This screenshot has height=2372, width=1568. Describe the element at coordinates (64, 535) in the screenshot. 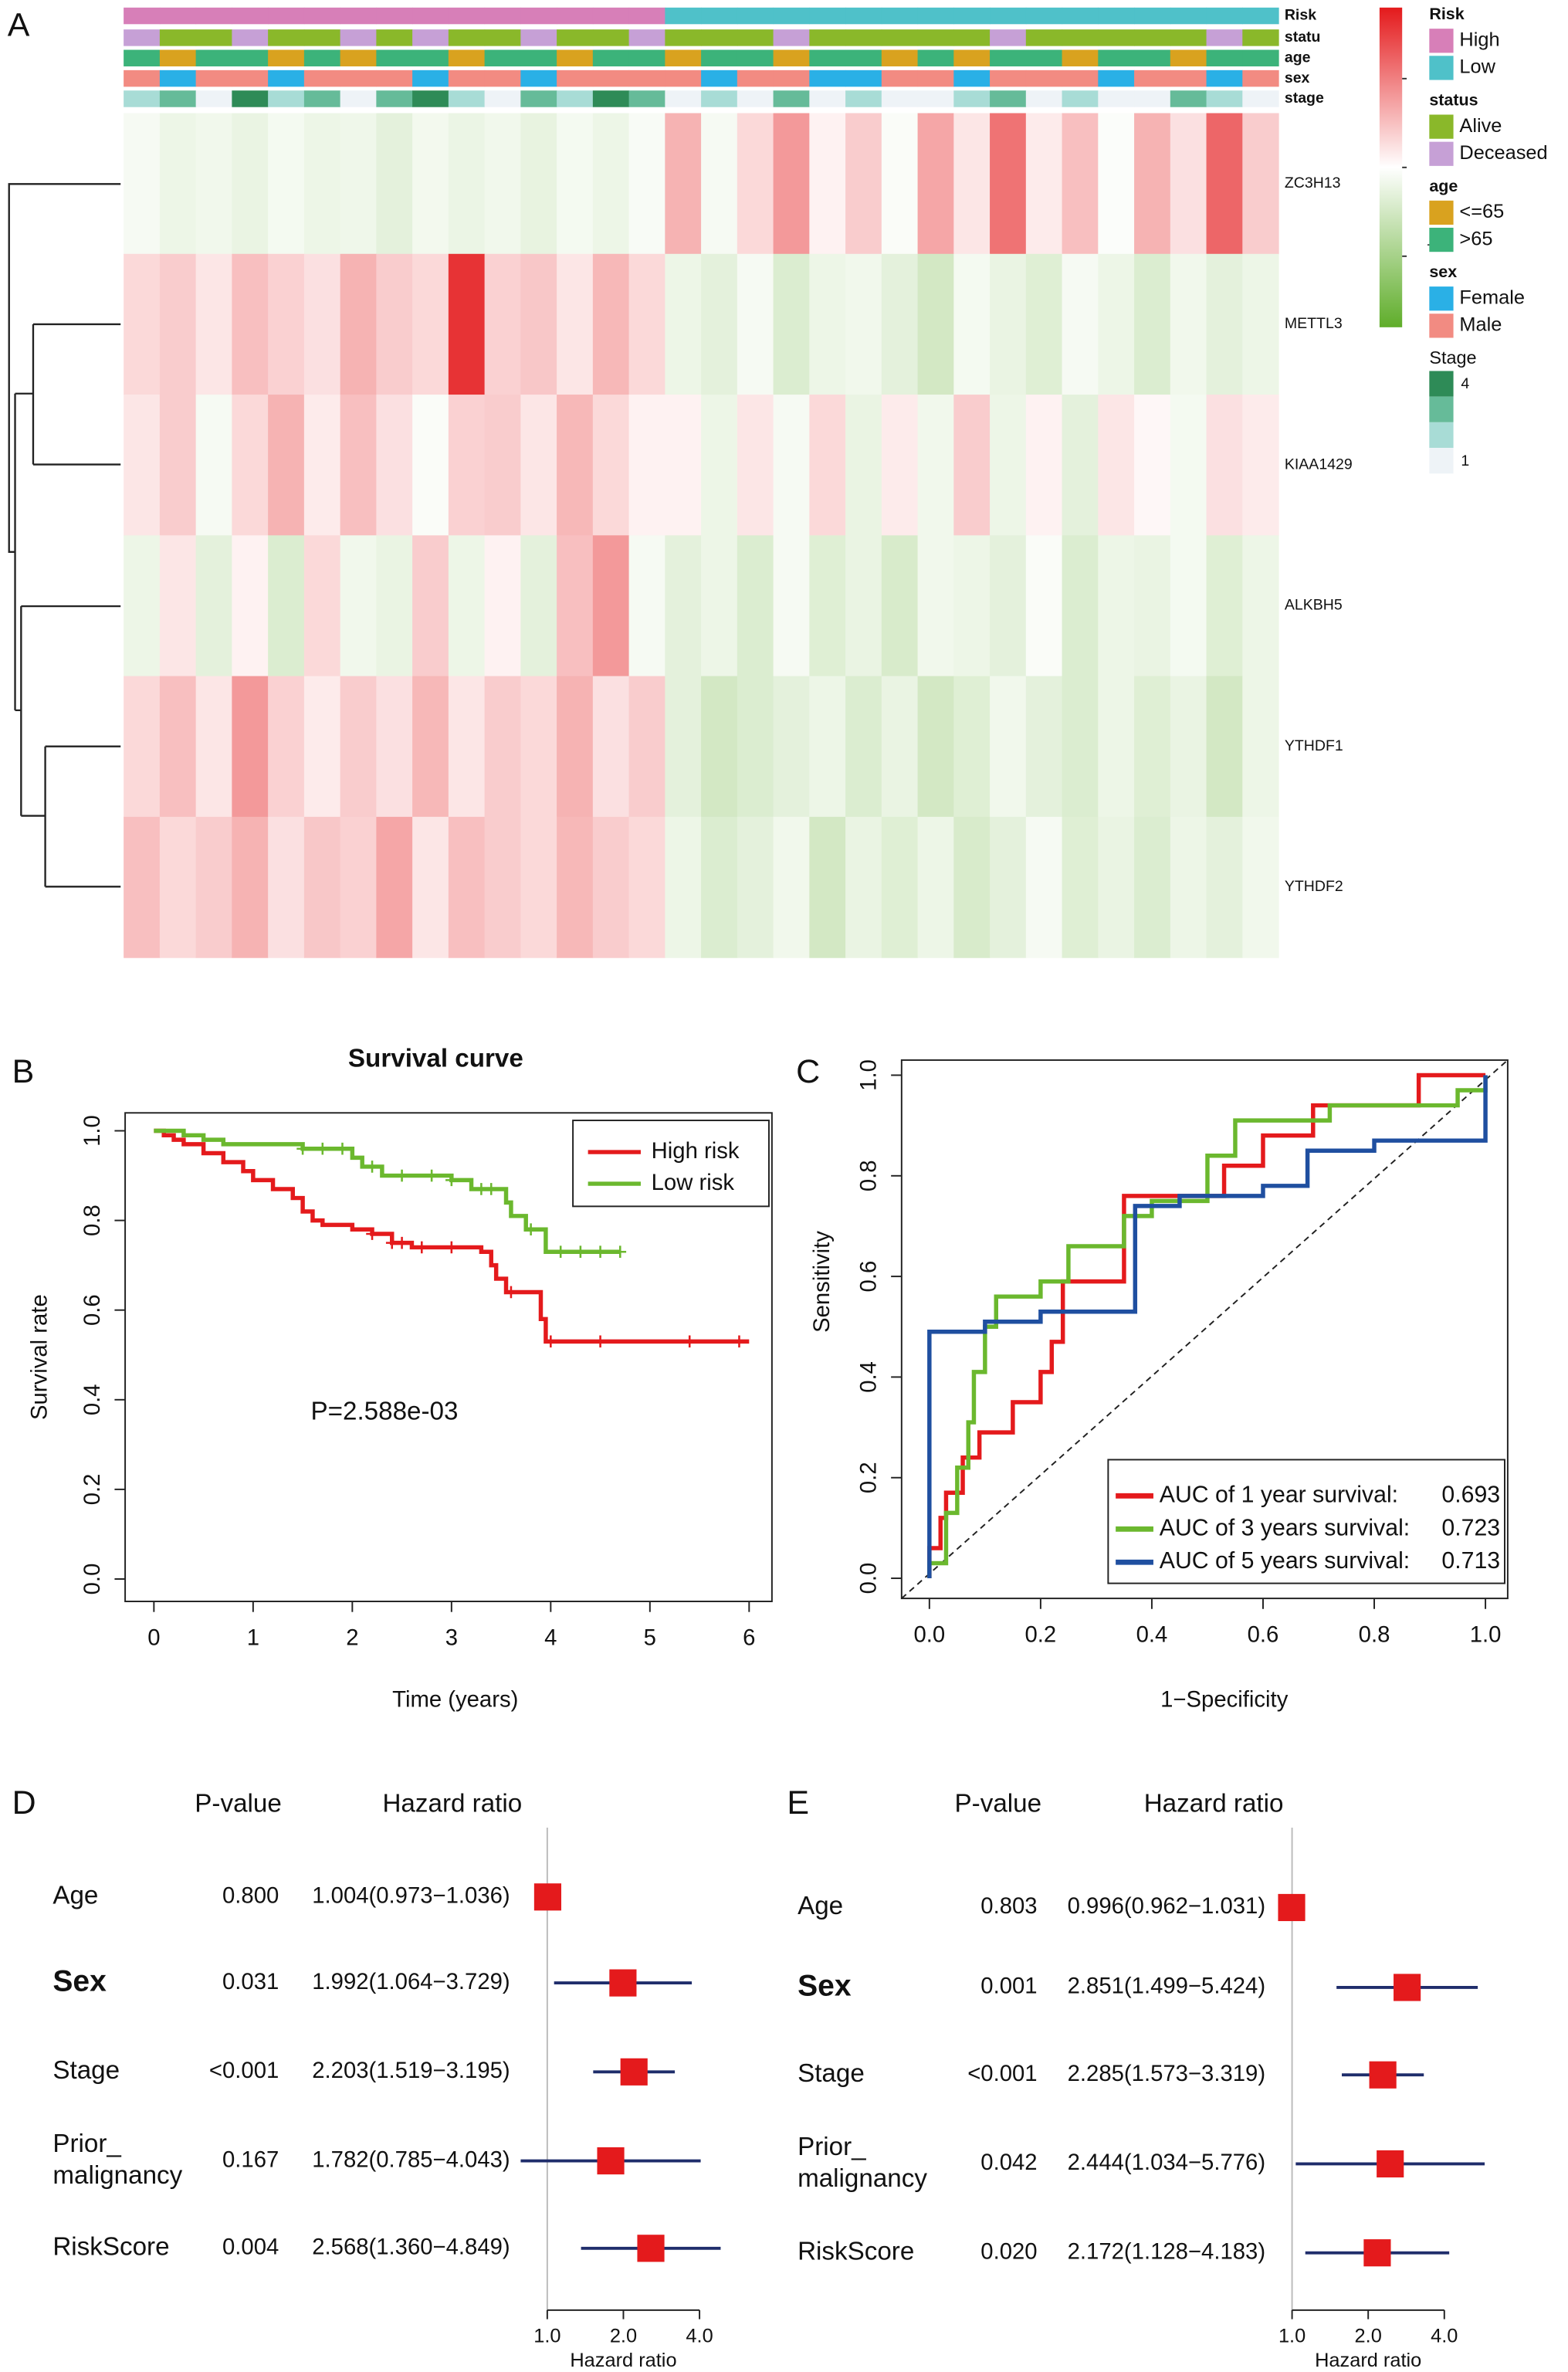

I see `dendrogram` at that location.